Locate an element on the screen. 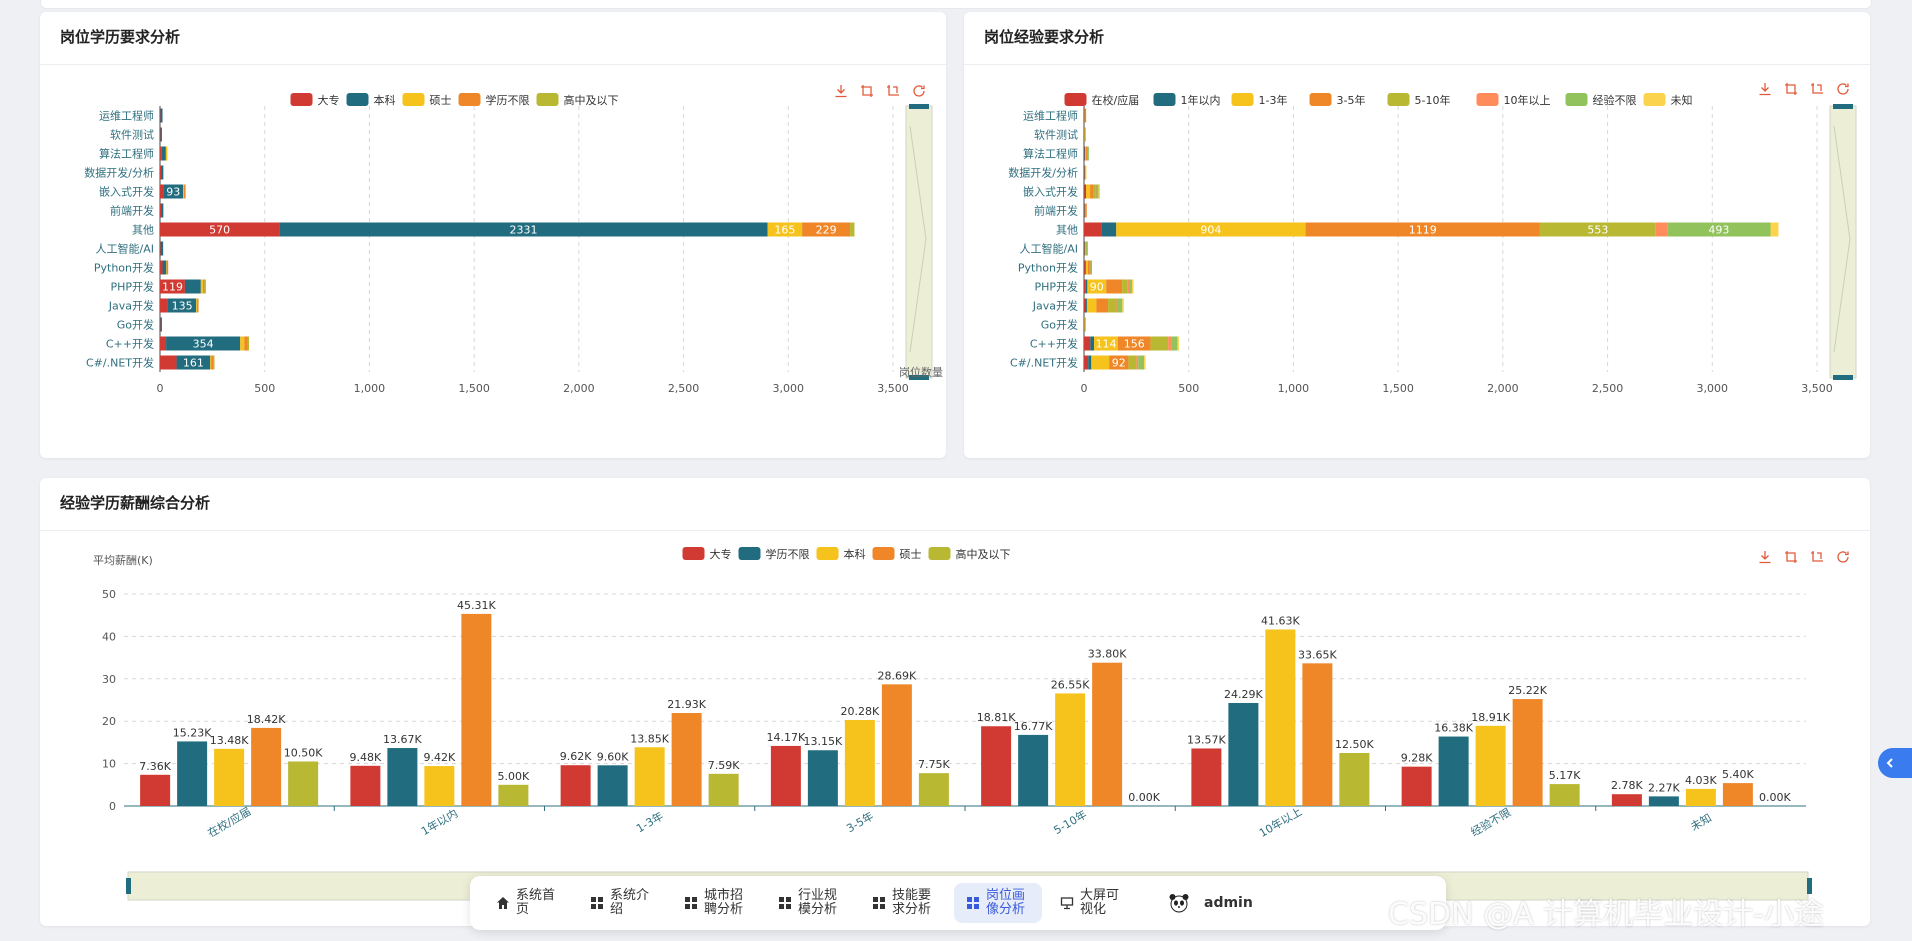 Image resolution: width=1912 pixels, height=941 pixels. bar-value-label: 93 is located at coordinates (173, 192).